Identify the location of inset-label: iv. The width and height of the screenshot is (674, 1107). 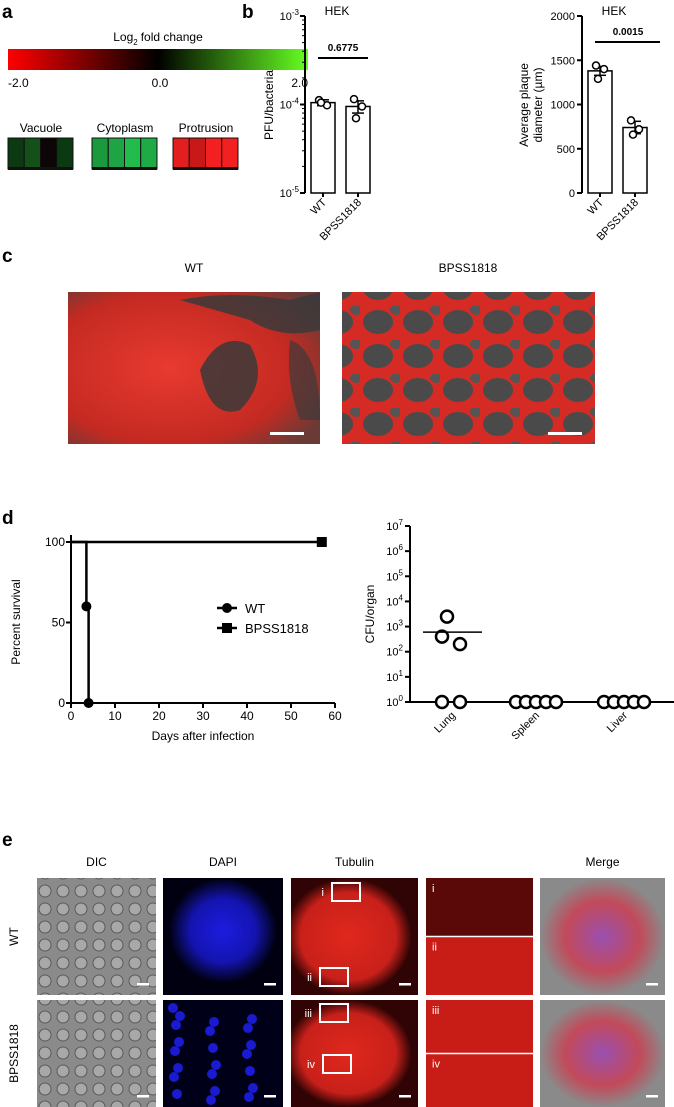
(436, 1065).